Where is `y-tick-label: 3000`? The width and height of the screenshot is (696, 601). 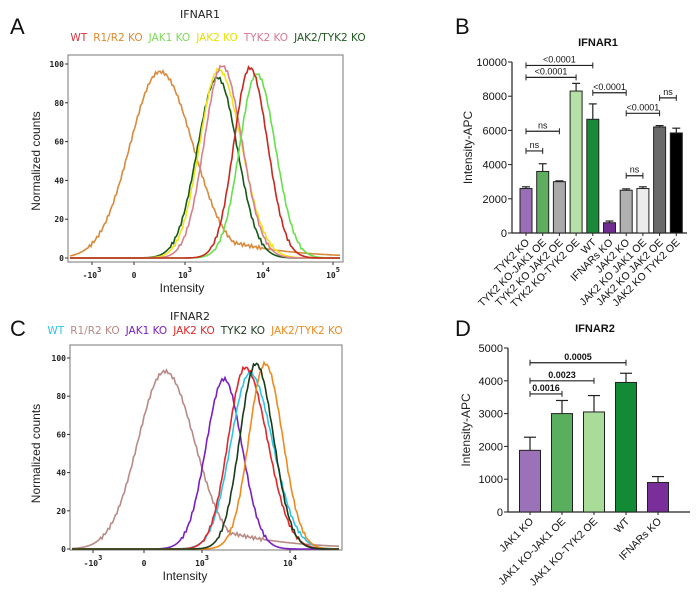
y-tick-label: 3000 is located at coordinates (491, 415).